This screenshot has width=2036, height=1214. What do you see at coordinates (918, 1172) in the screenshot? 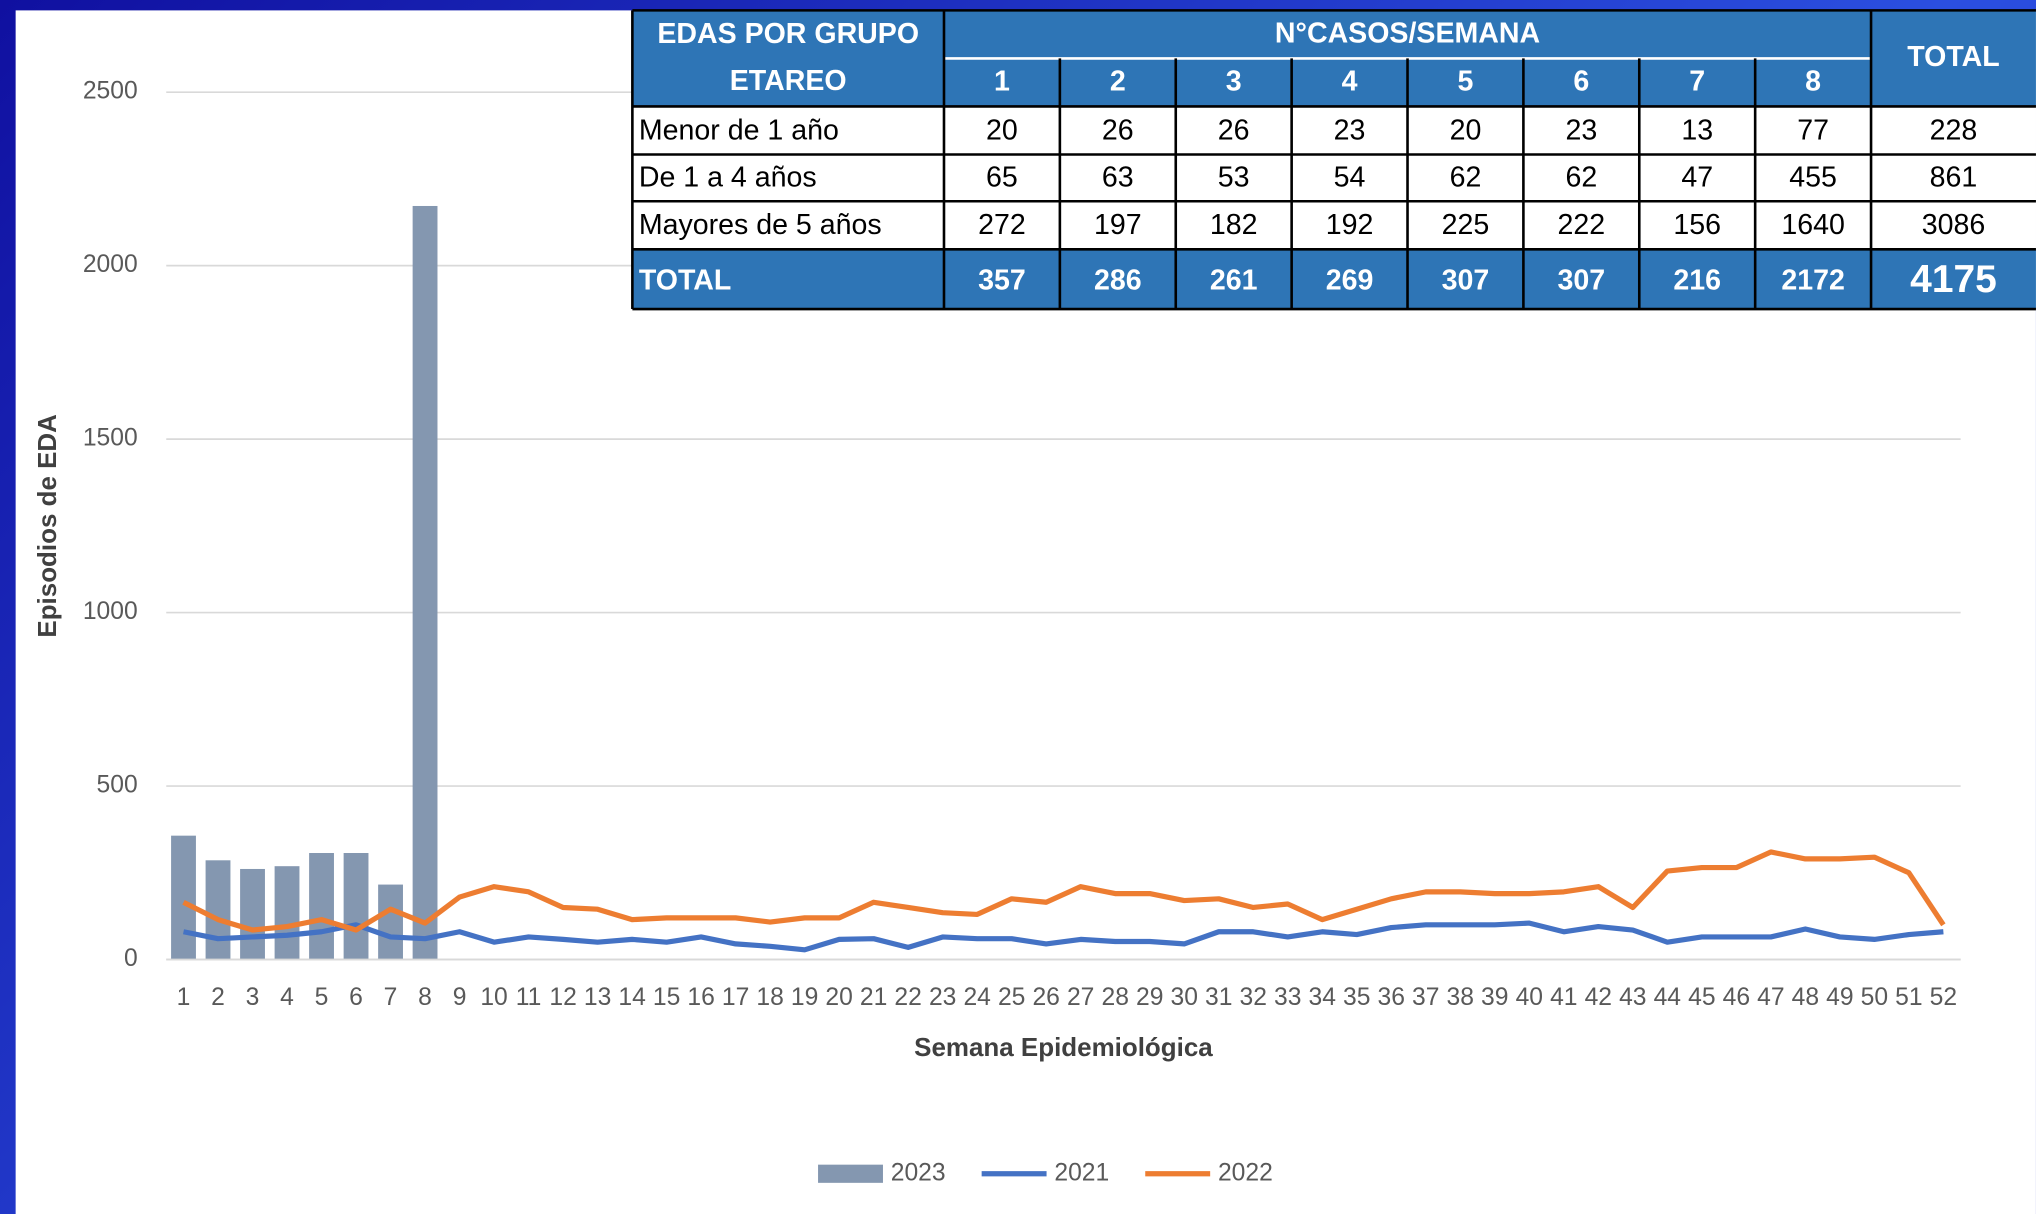
I see `legend-label: 2023` at bounding box center [918, 1172].